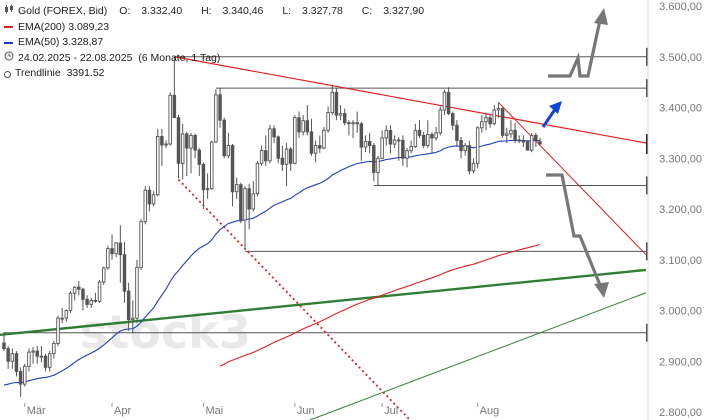  Describe the element at coordinates (680, 210) in the screenshot. I see `y-tick-label: 3.200,00` at that location.